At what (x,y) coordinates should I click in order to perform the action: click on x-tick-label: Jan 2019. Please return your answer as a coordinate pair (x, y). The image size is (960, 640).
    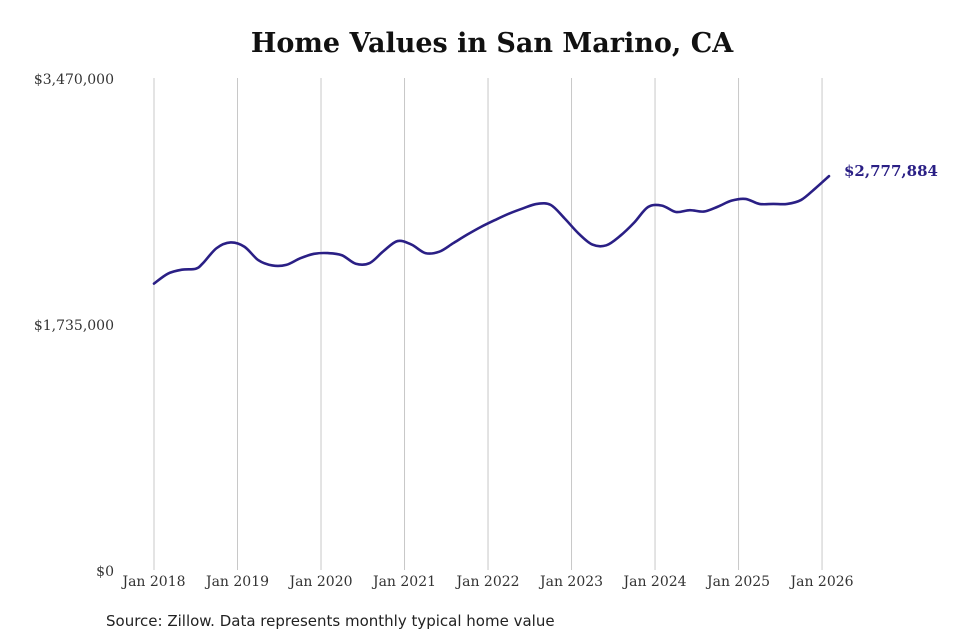
    Looking at the image, I should click on (236, 582).